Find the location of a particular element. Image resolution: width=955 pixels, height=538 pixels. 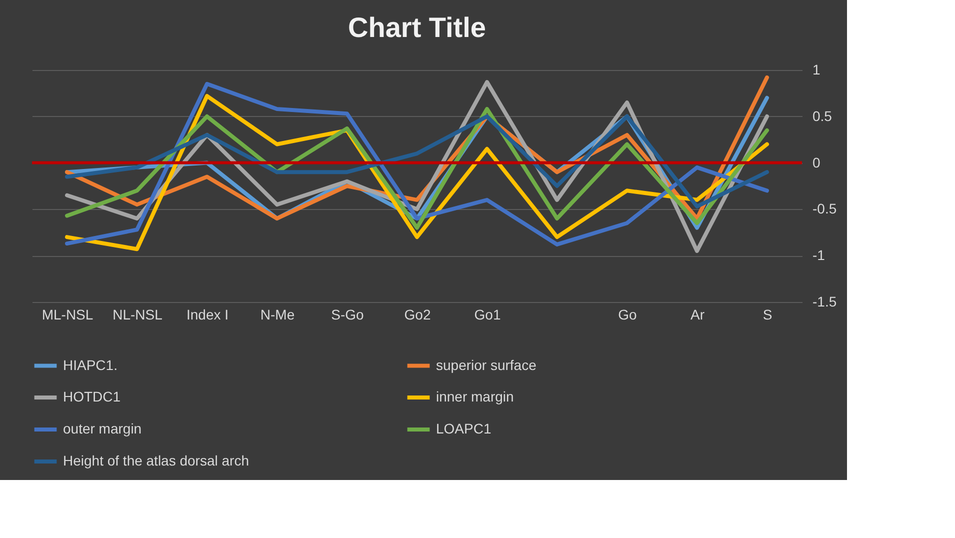

x-tick-label: S-Go is located at coordinates (347, 314).